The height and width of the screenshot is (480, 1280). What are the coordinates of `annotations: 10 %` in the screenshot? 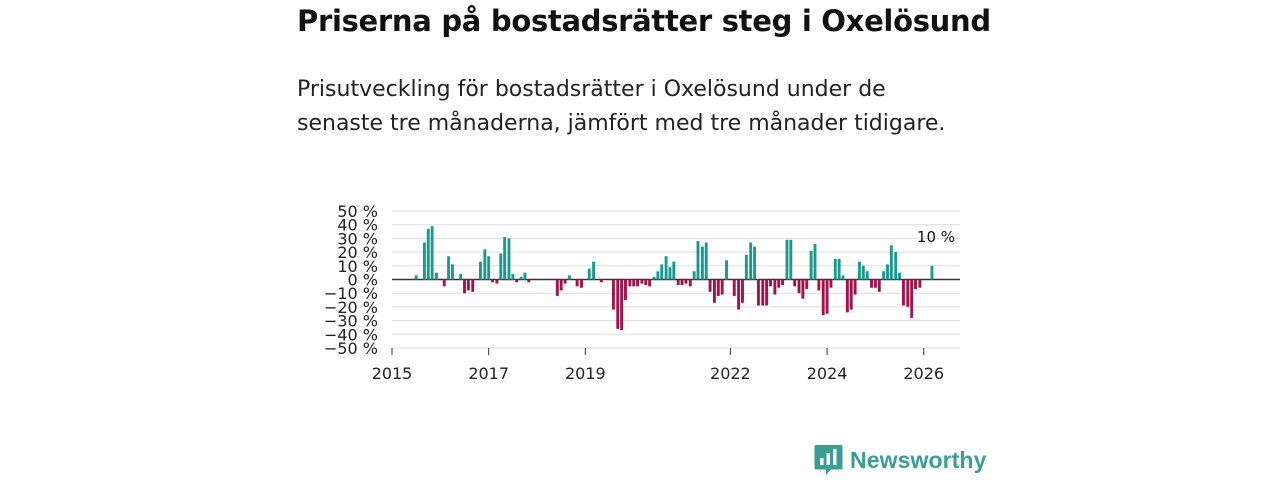 It's located at (936, 237).